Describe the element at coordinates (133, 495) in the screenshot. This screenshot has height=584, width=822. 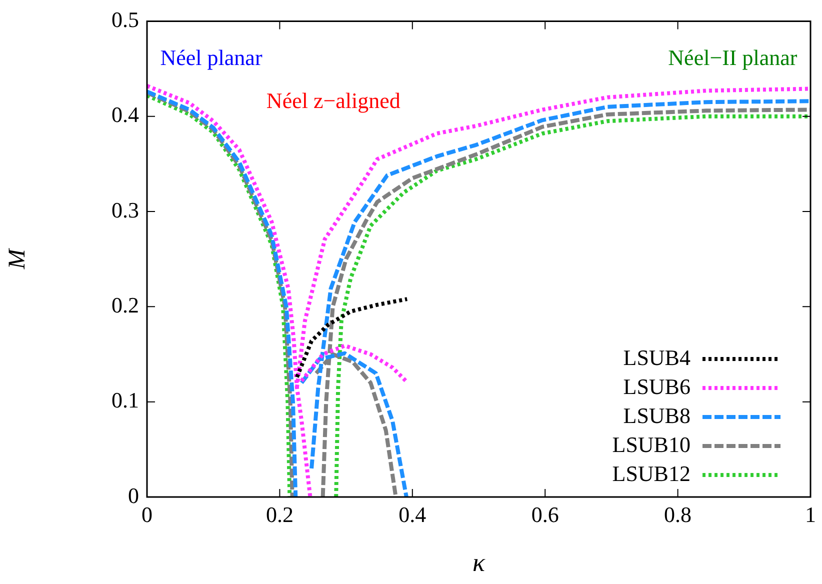
I see `y-tick-label: 0` at that location.